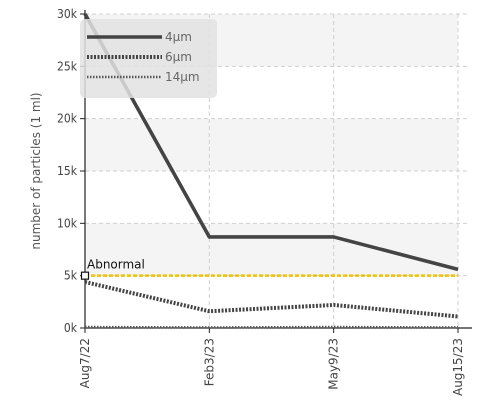 The width and height of the screenshot is (478, 411). What do you see at coordinates (67, 119) in the screenshot?
I see `y-tick-label: 20k` at bounding box center [67, 119].